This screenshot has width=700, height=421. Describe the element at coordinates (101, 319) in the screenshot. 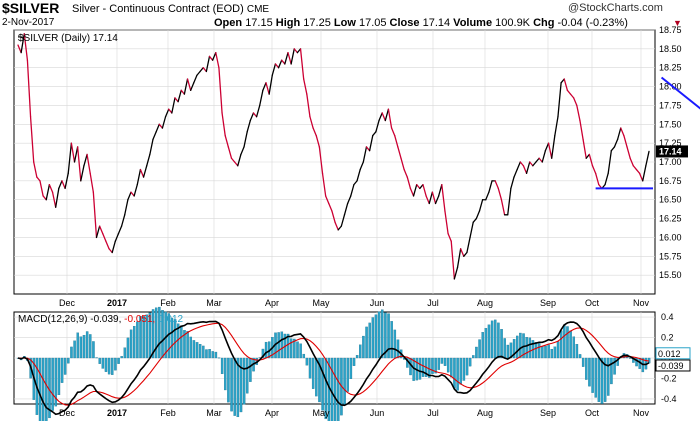

I see `macd-legend: MACD(12,26,9) -0.039, -0.051, 0.012` at that location.